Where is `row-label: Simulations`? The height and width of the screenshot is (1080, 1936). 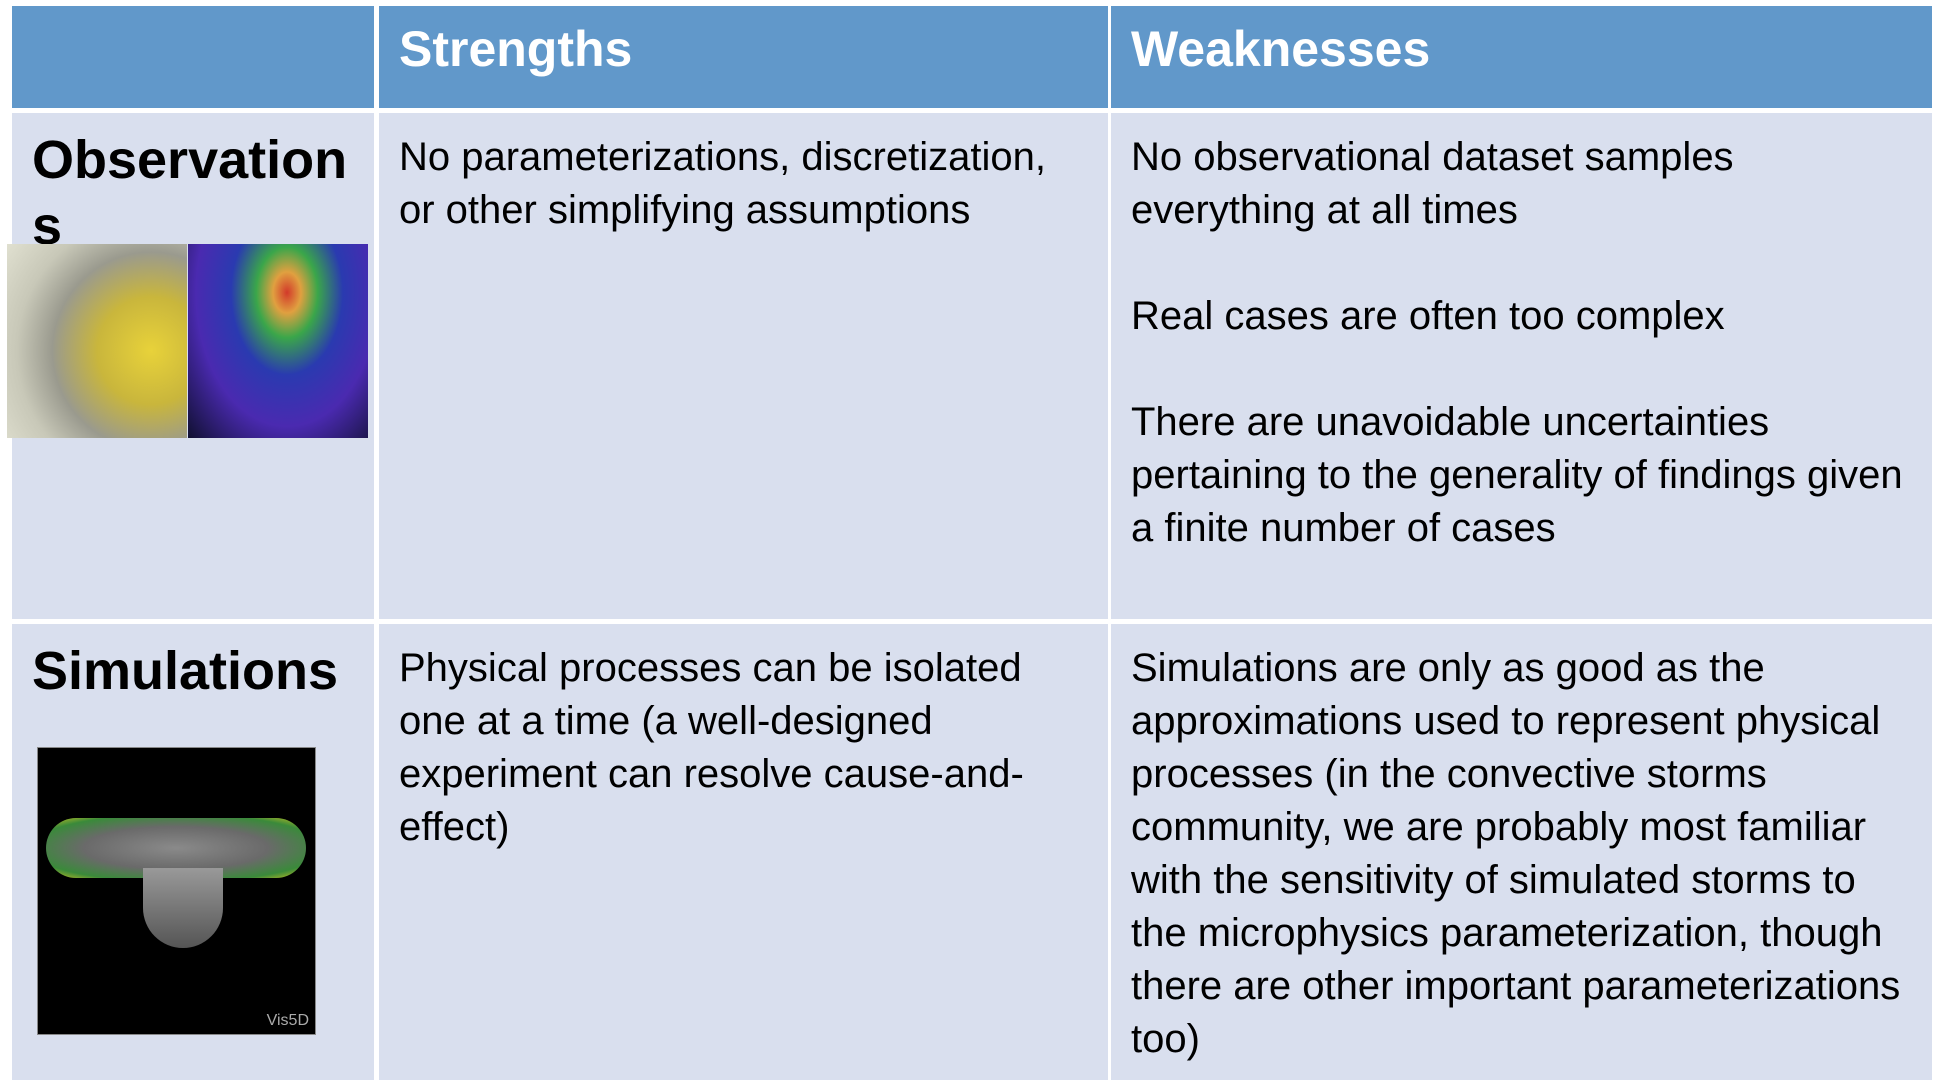 row-label: Simulations is located at coordinates (185, 671).